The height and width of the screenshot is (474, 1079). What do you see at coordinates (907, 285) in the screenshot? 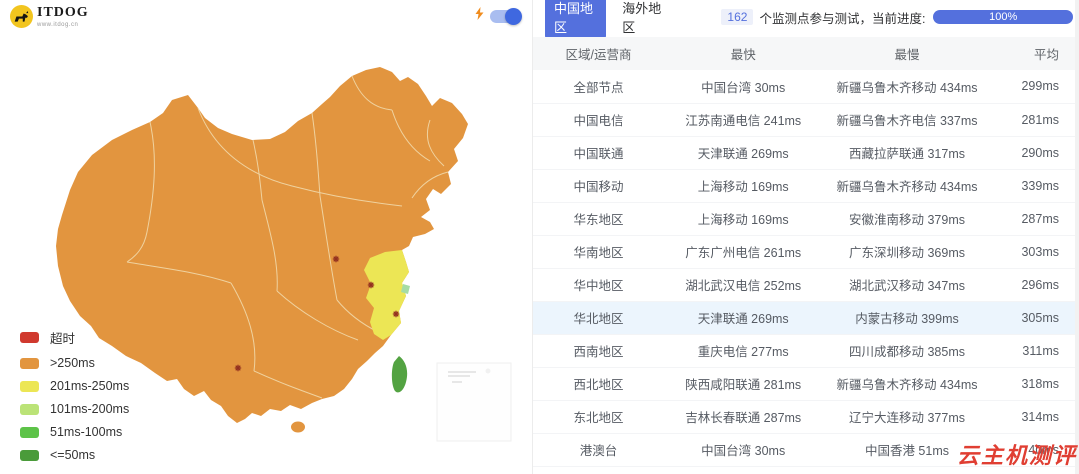
I see `slowest-cell: 湖北武汉移动 347ms` at bounding box center [907, 285].